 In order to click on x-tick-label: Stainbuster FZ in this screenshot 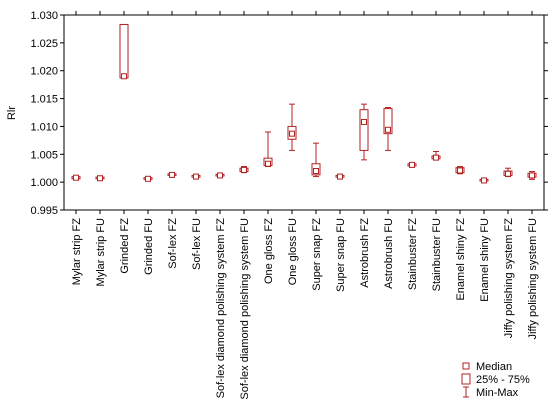, I will do `click(413, 254)`.